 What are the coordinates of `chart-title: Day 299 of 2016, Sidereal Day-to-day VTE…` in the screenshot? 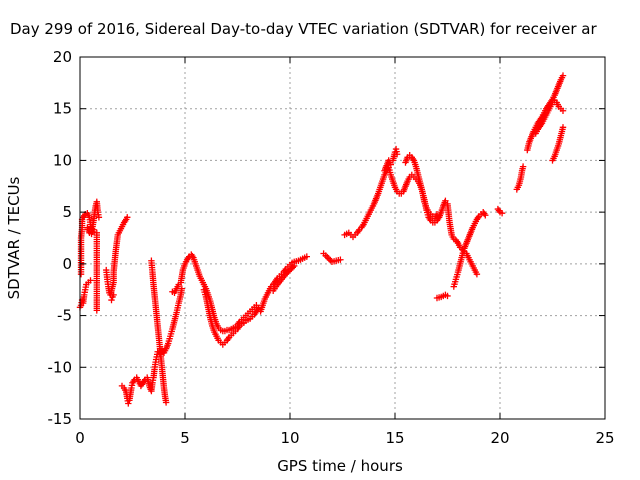 It's located at (303, 29).